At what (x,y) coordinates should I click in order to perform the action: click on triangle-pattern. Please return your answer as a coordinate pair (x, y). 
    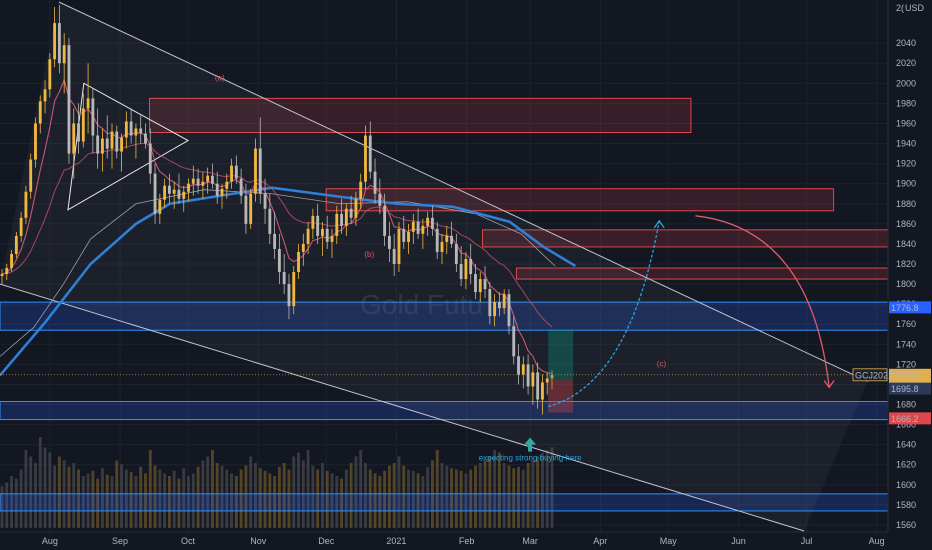
    Looking at the image, I should click on (128, 146).